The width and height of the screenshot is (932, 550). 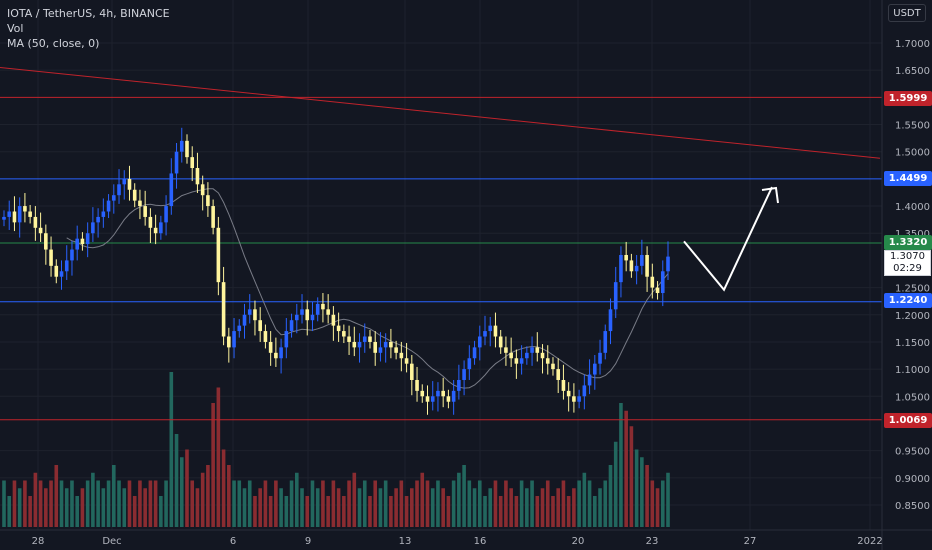 What do you see at coordinates (908, 98) in the screenshot?
I see `level-badge-red-top: 1.5999` at bounding box center [908, 98].